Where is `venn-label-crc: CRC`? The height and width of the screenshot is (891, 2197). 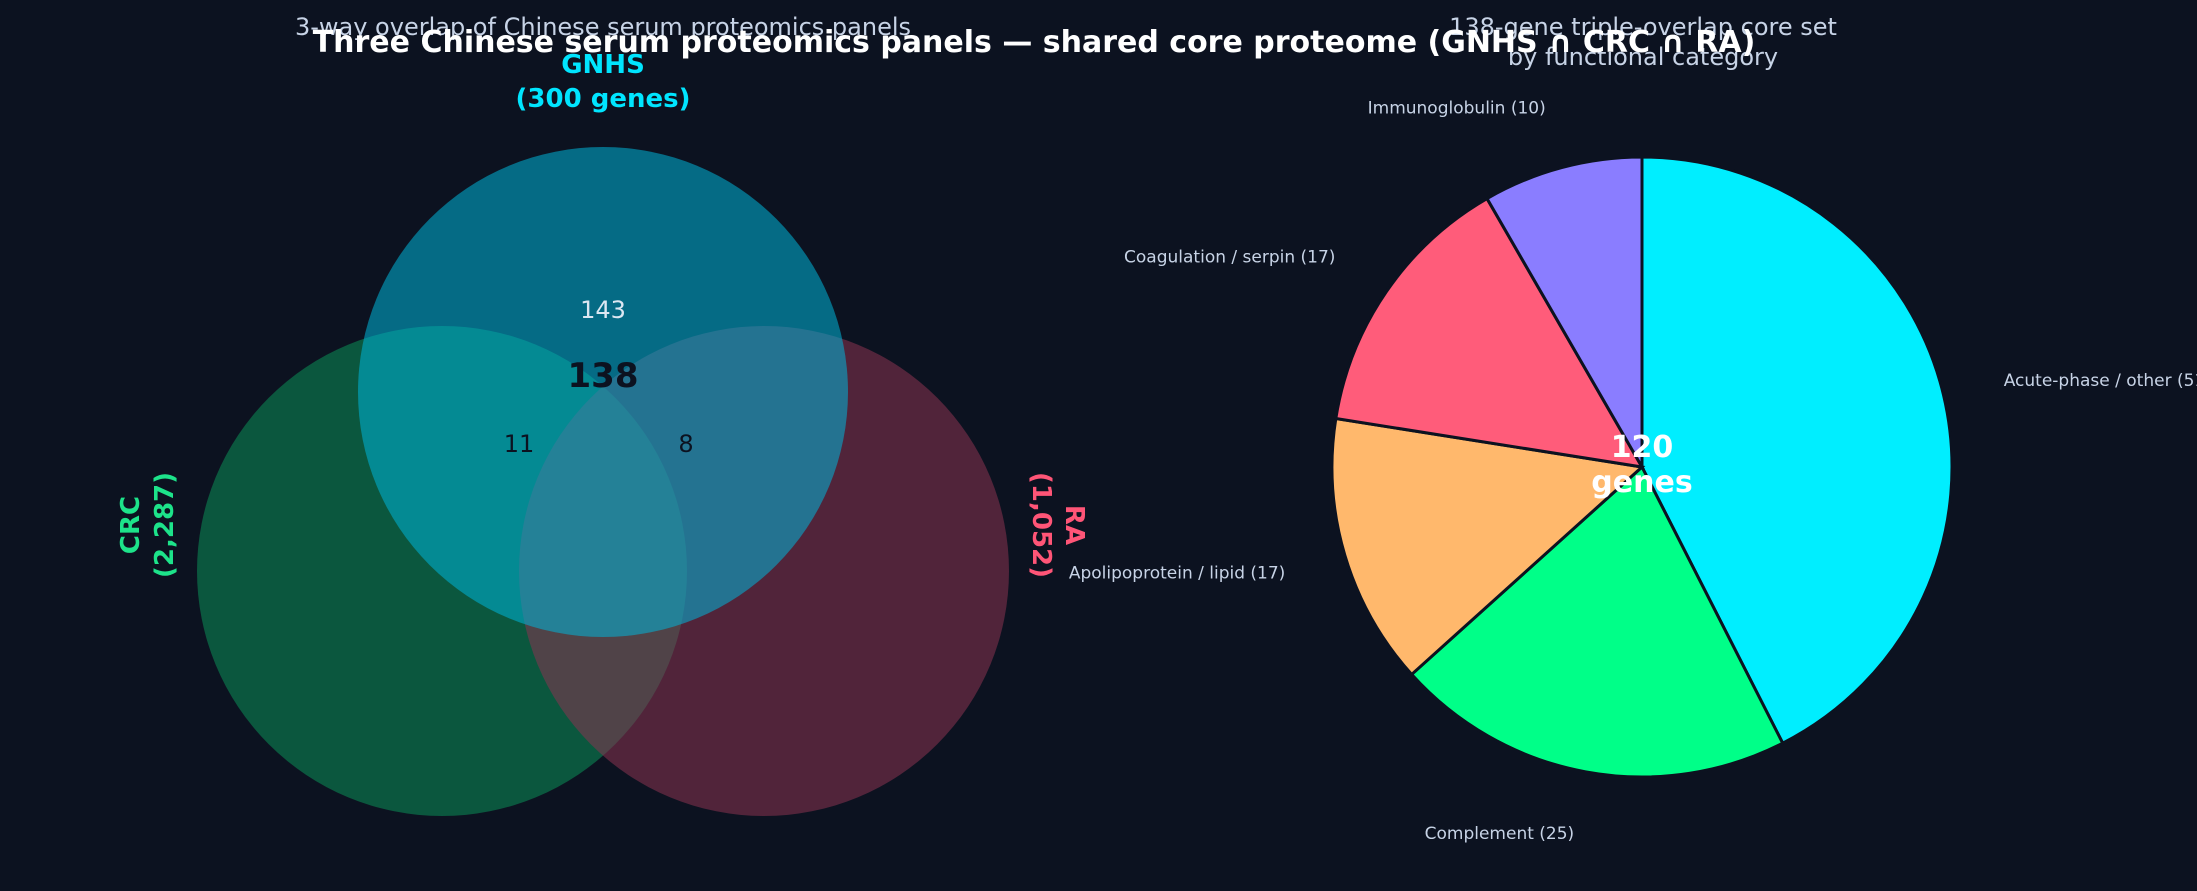
venn-label-crc: CRC is located at coordinates (131, 525).